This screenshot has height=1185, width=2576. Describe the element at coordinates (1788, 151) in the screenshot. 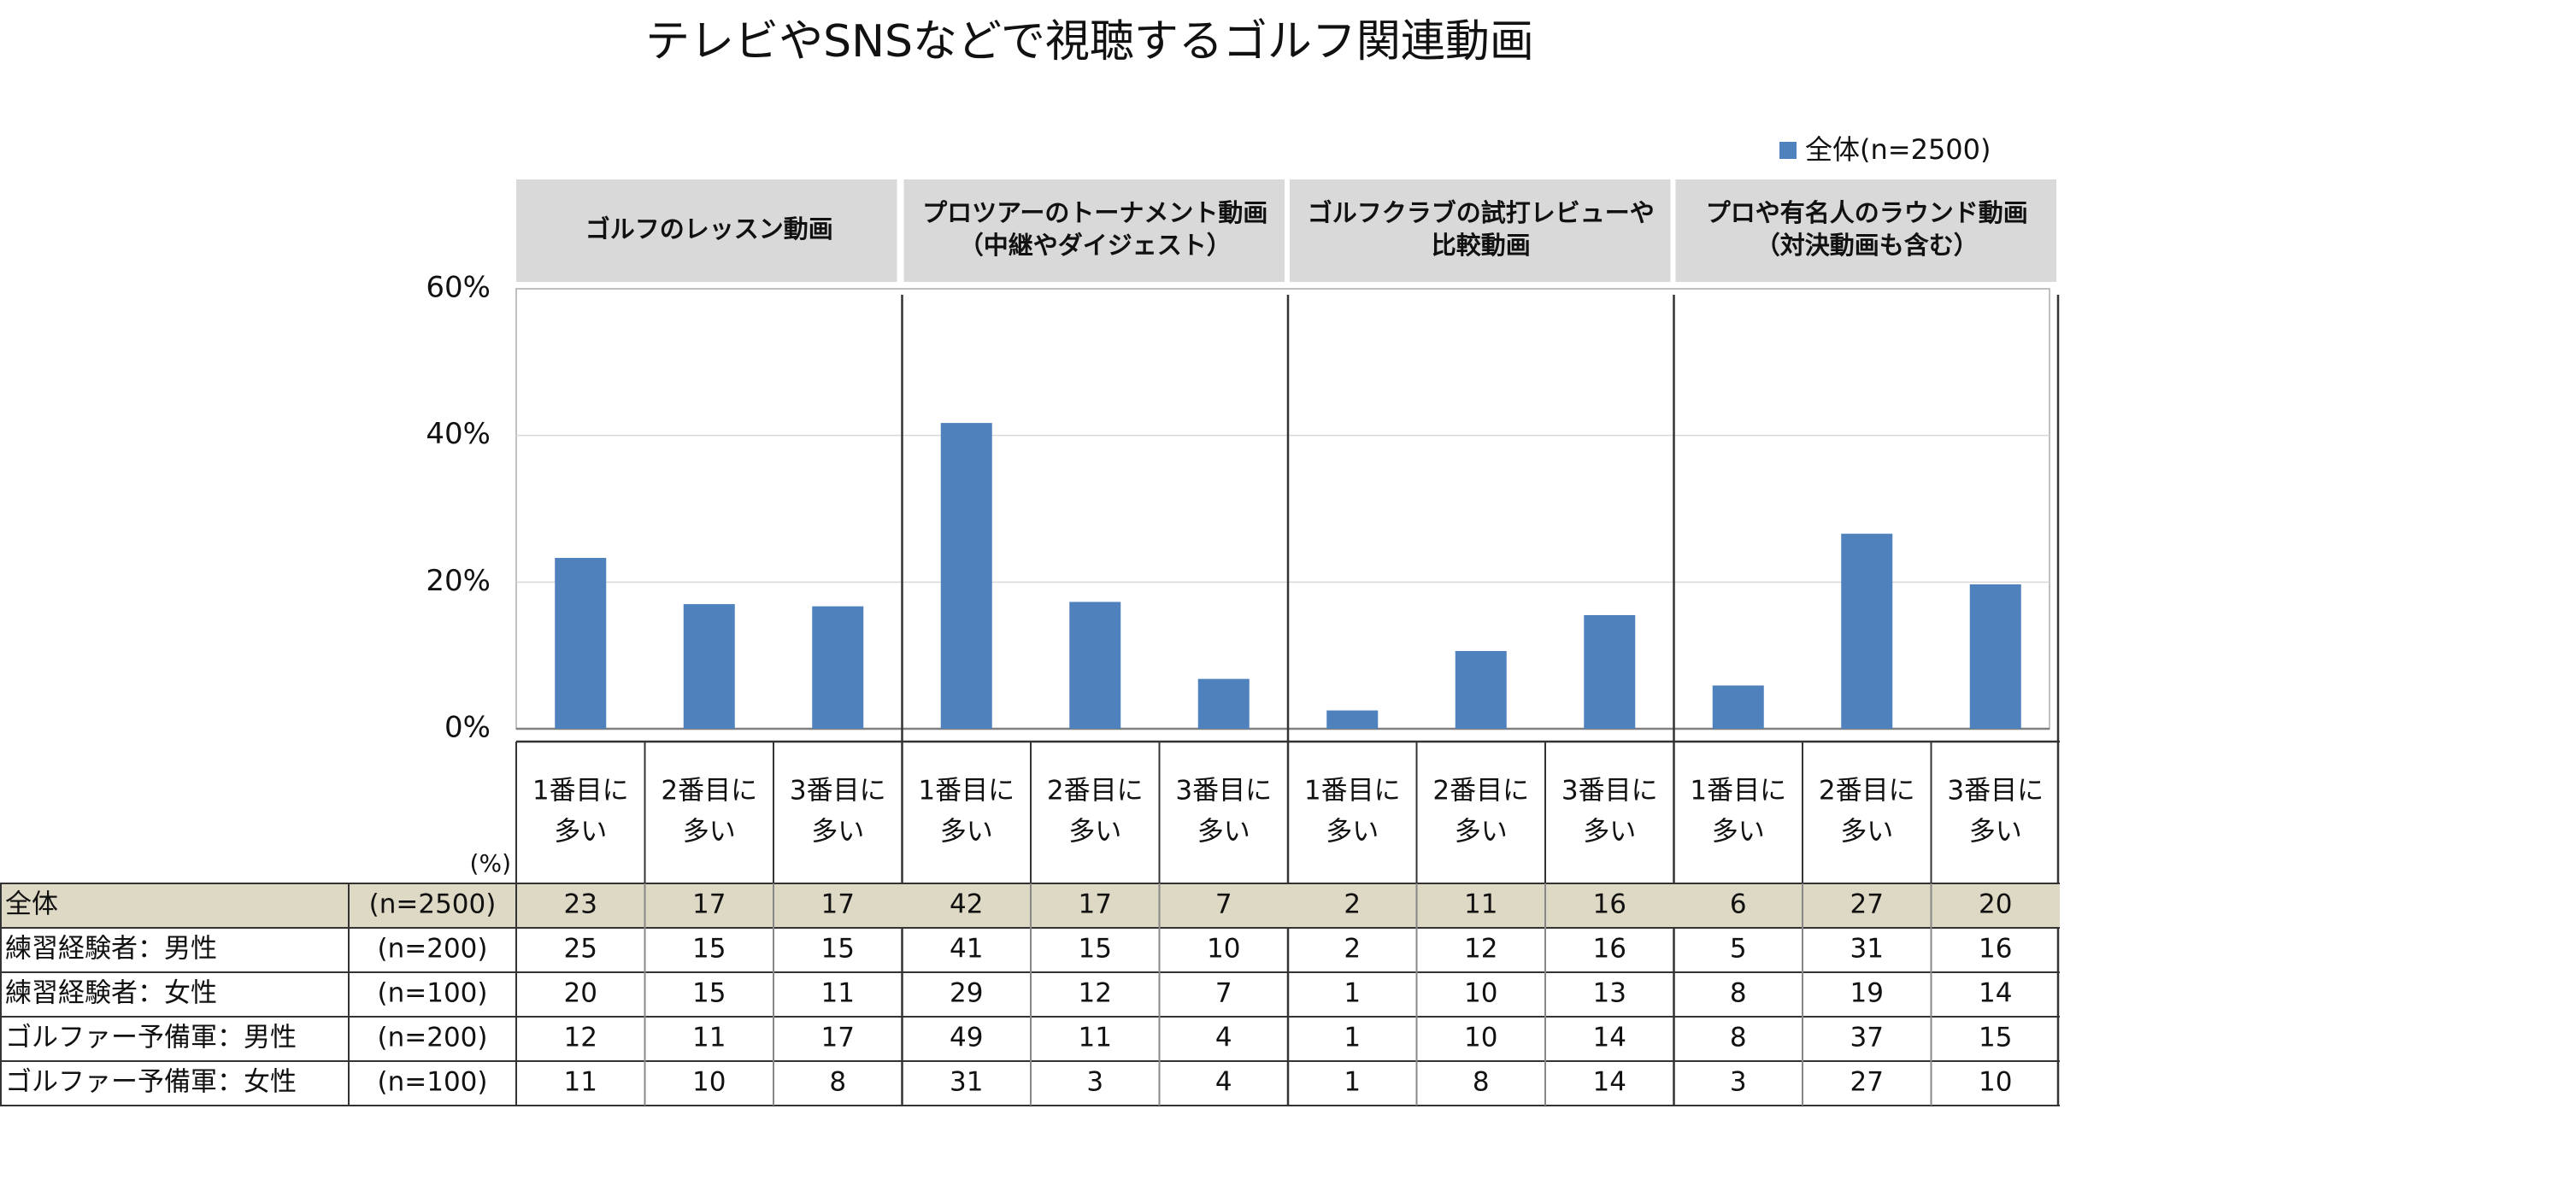

I see `legend-swatch` at that location.